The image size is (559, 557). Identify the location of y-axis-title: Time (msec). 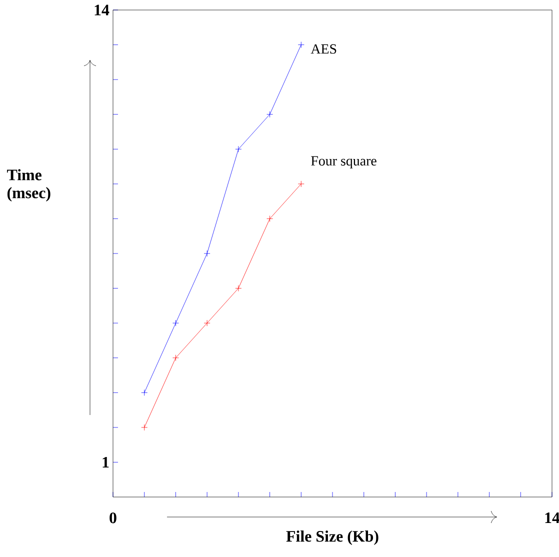
(28, 185).